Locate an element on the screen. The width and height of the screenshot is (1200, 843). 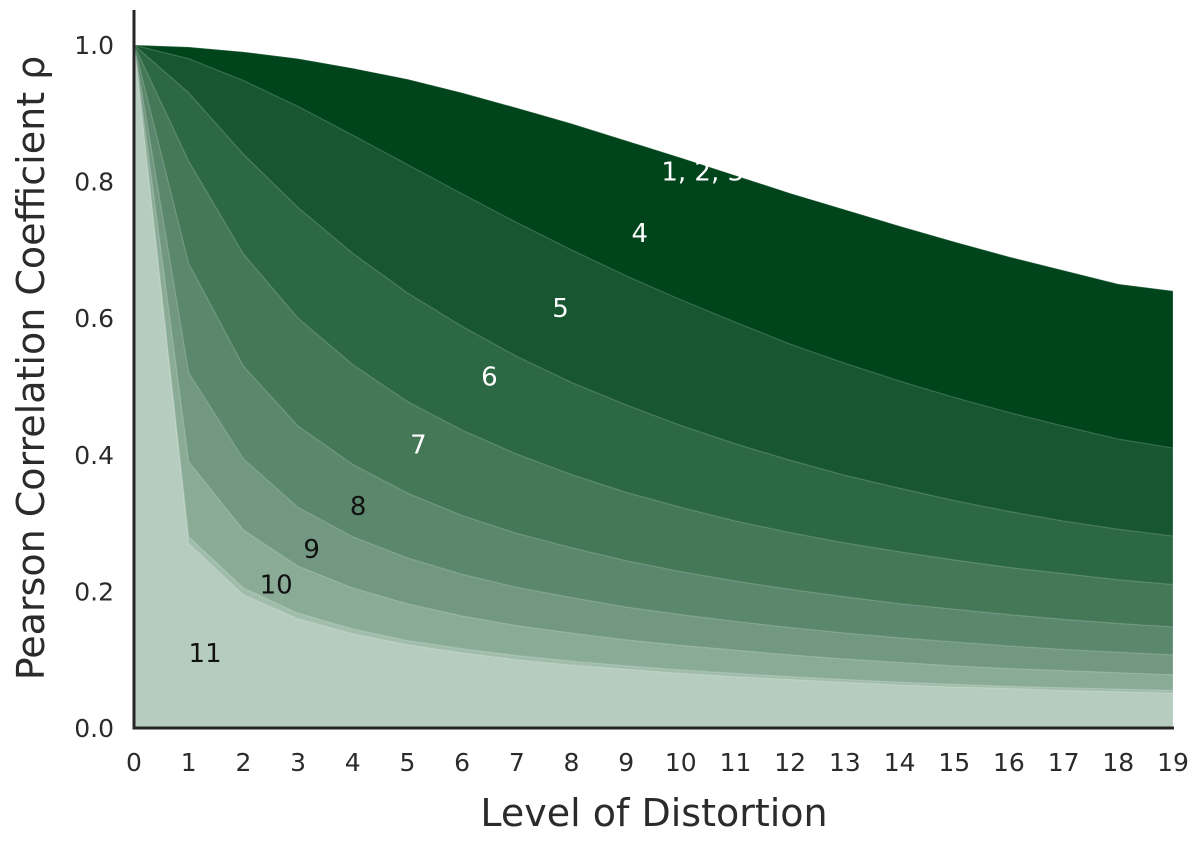
series-label-7: 7 is located at coordinates (418, 446).